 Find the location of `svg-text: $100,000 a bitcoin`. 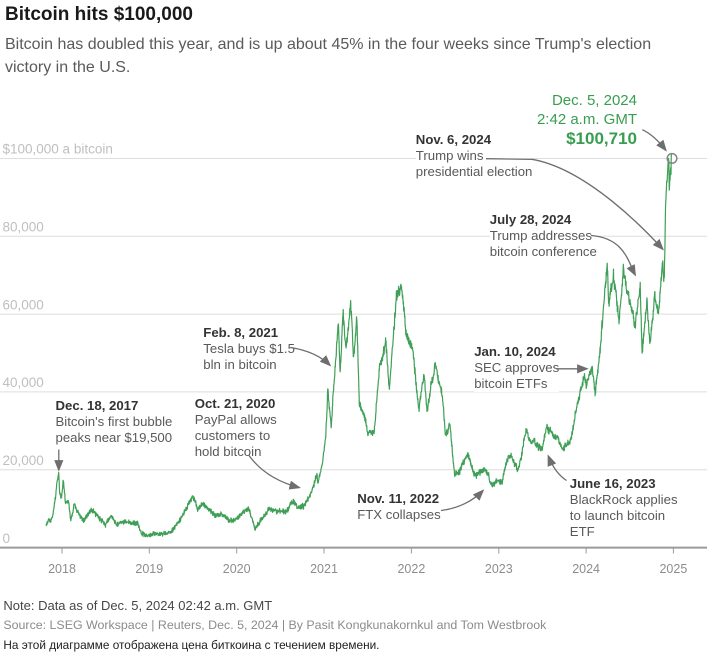

svg-text: $100,000 a bitcoin is located at coordinates (58, 149).